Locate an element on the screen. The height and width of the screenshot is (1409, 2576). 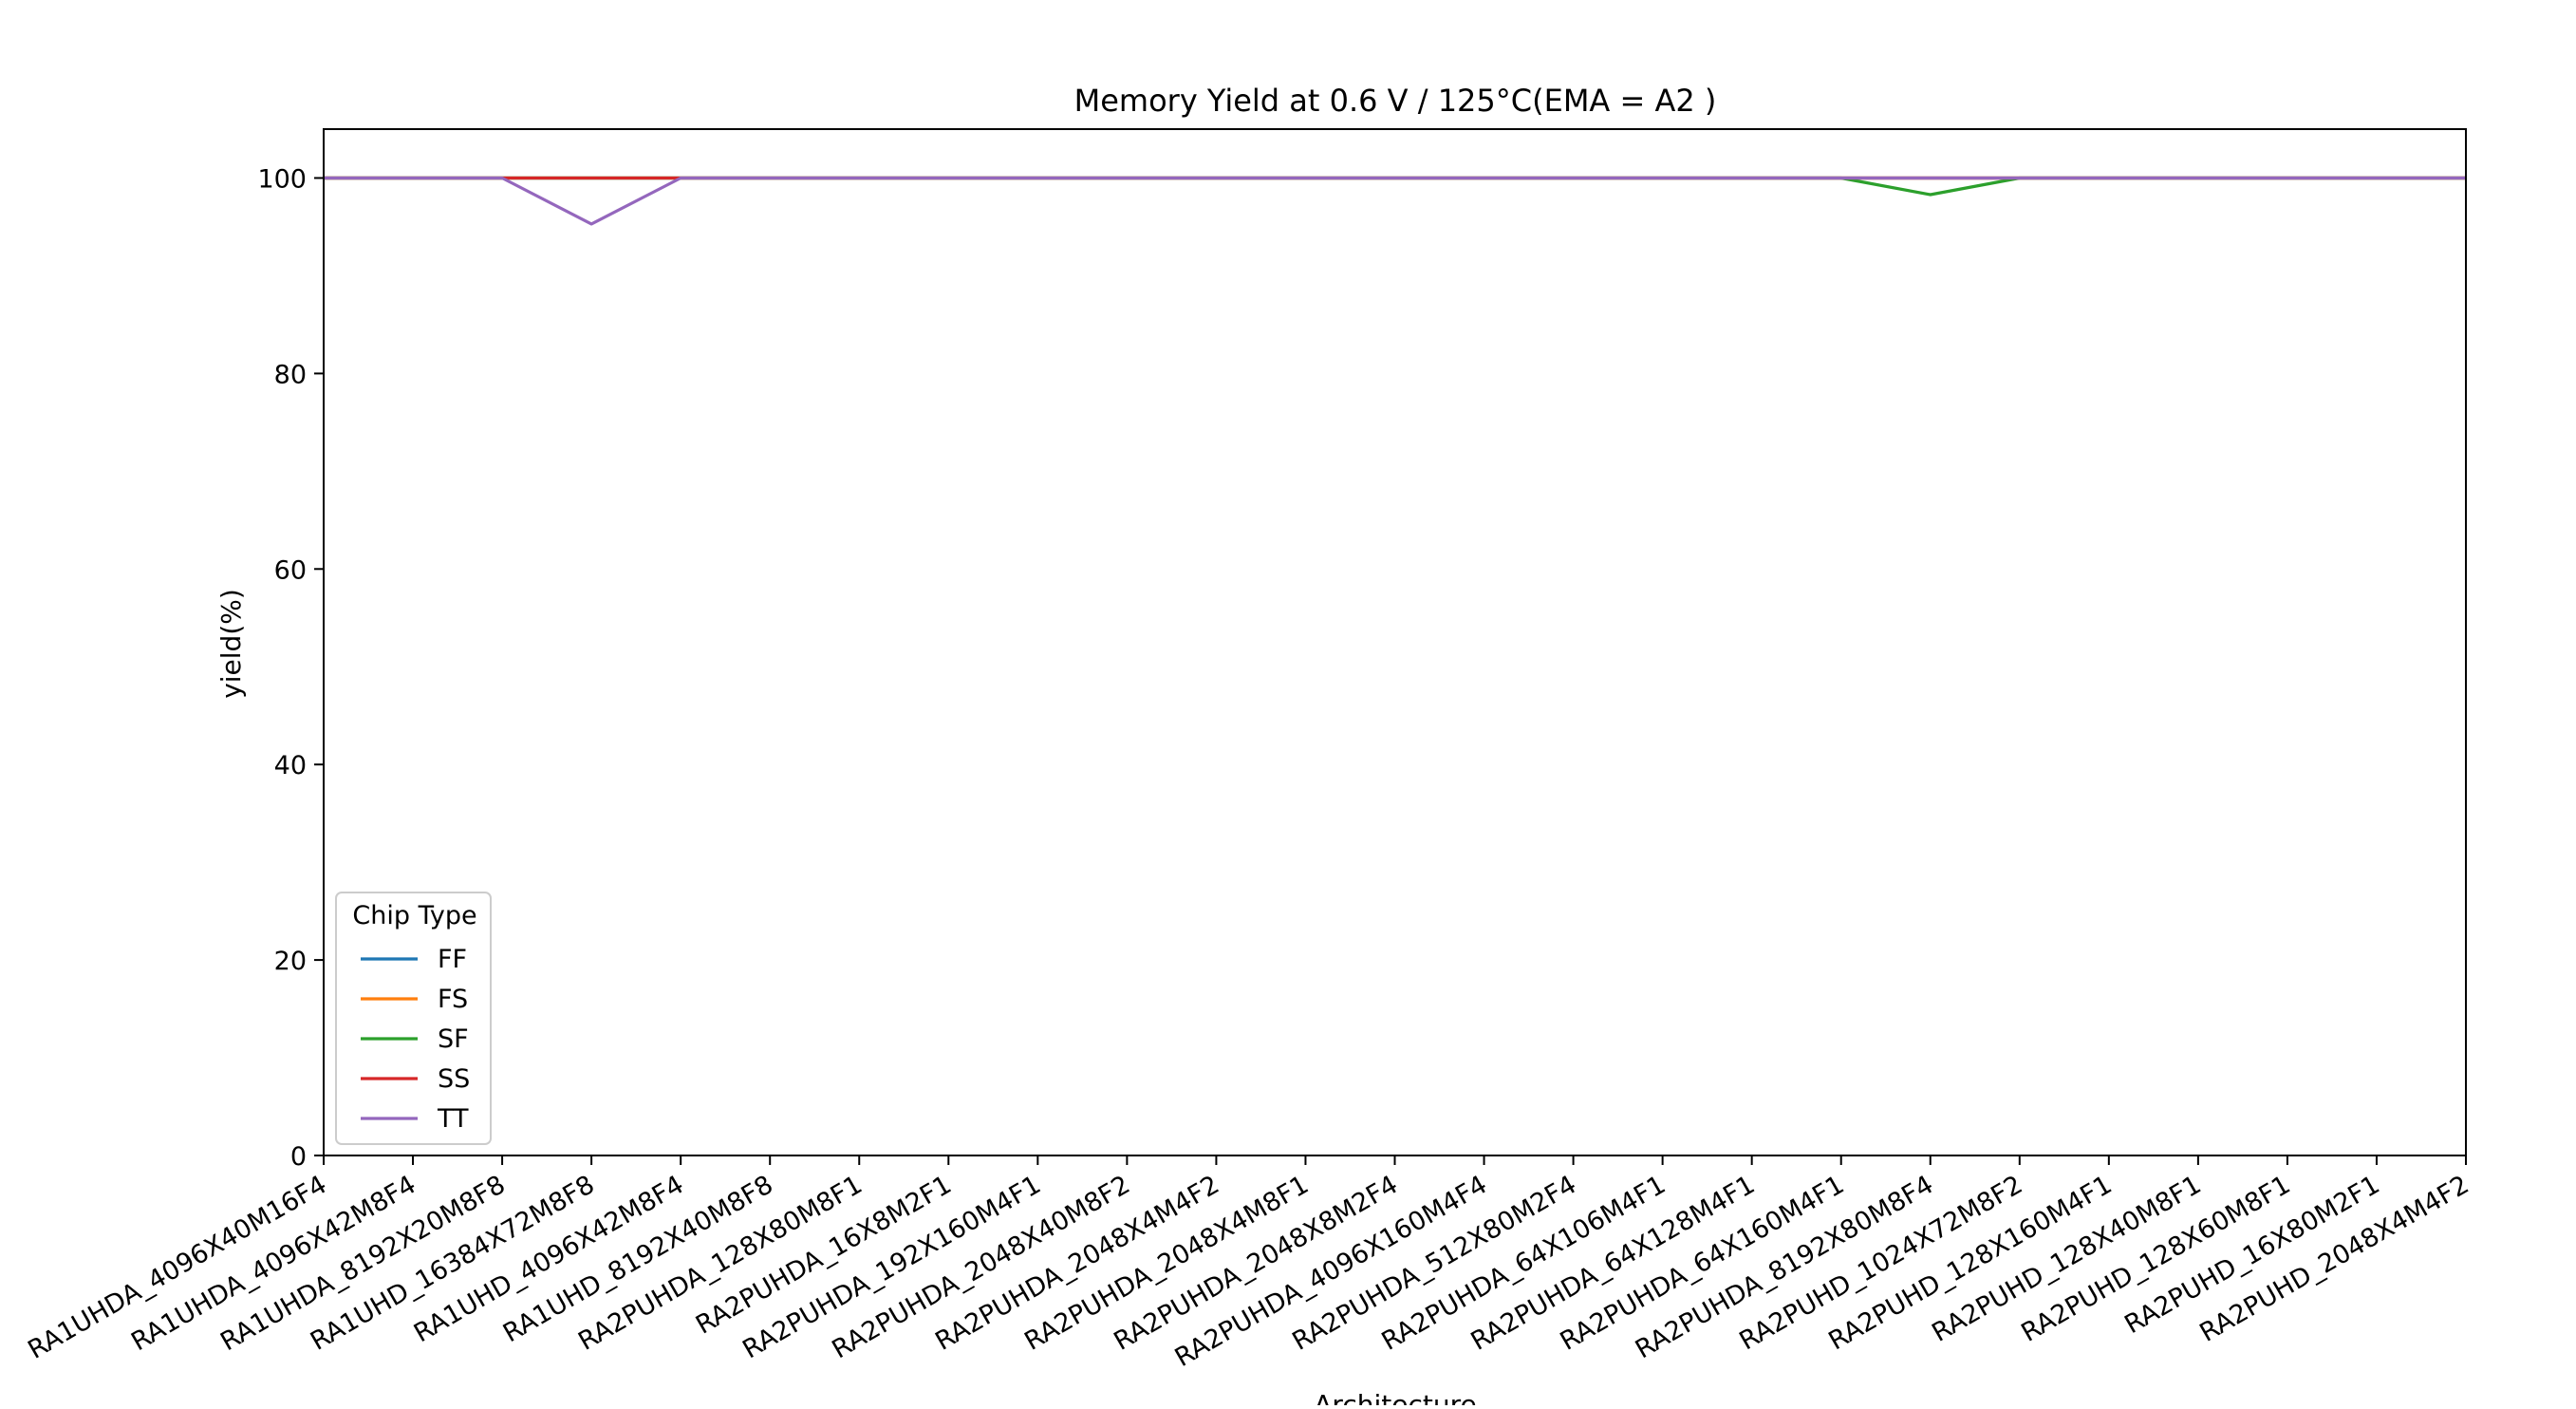
y-tick-label: 20 is located at coordinates (290, 961).